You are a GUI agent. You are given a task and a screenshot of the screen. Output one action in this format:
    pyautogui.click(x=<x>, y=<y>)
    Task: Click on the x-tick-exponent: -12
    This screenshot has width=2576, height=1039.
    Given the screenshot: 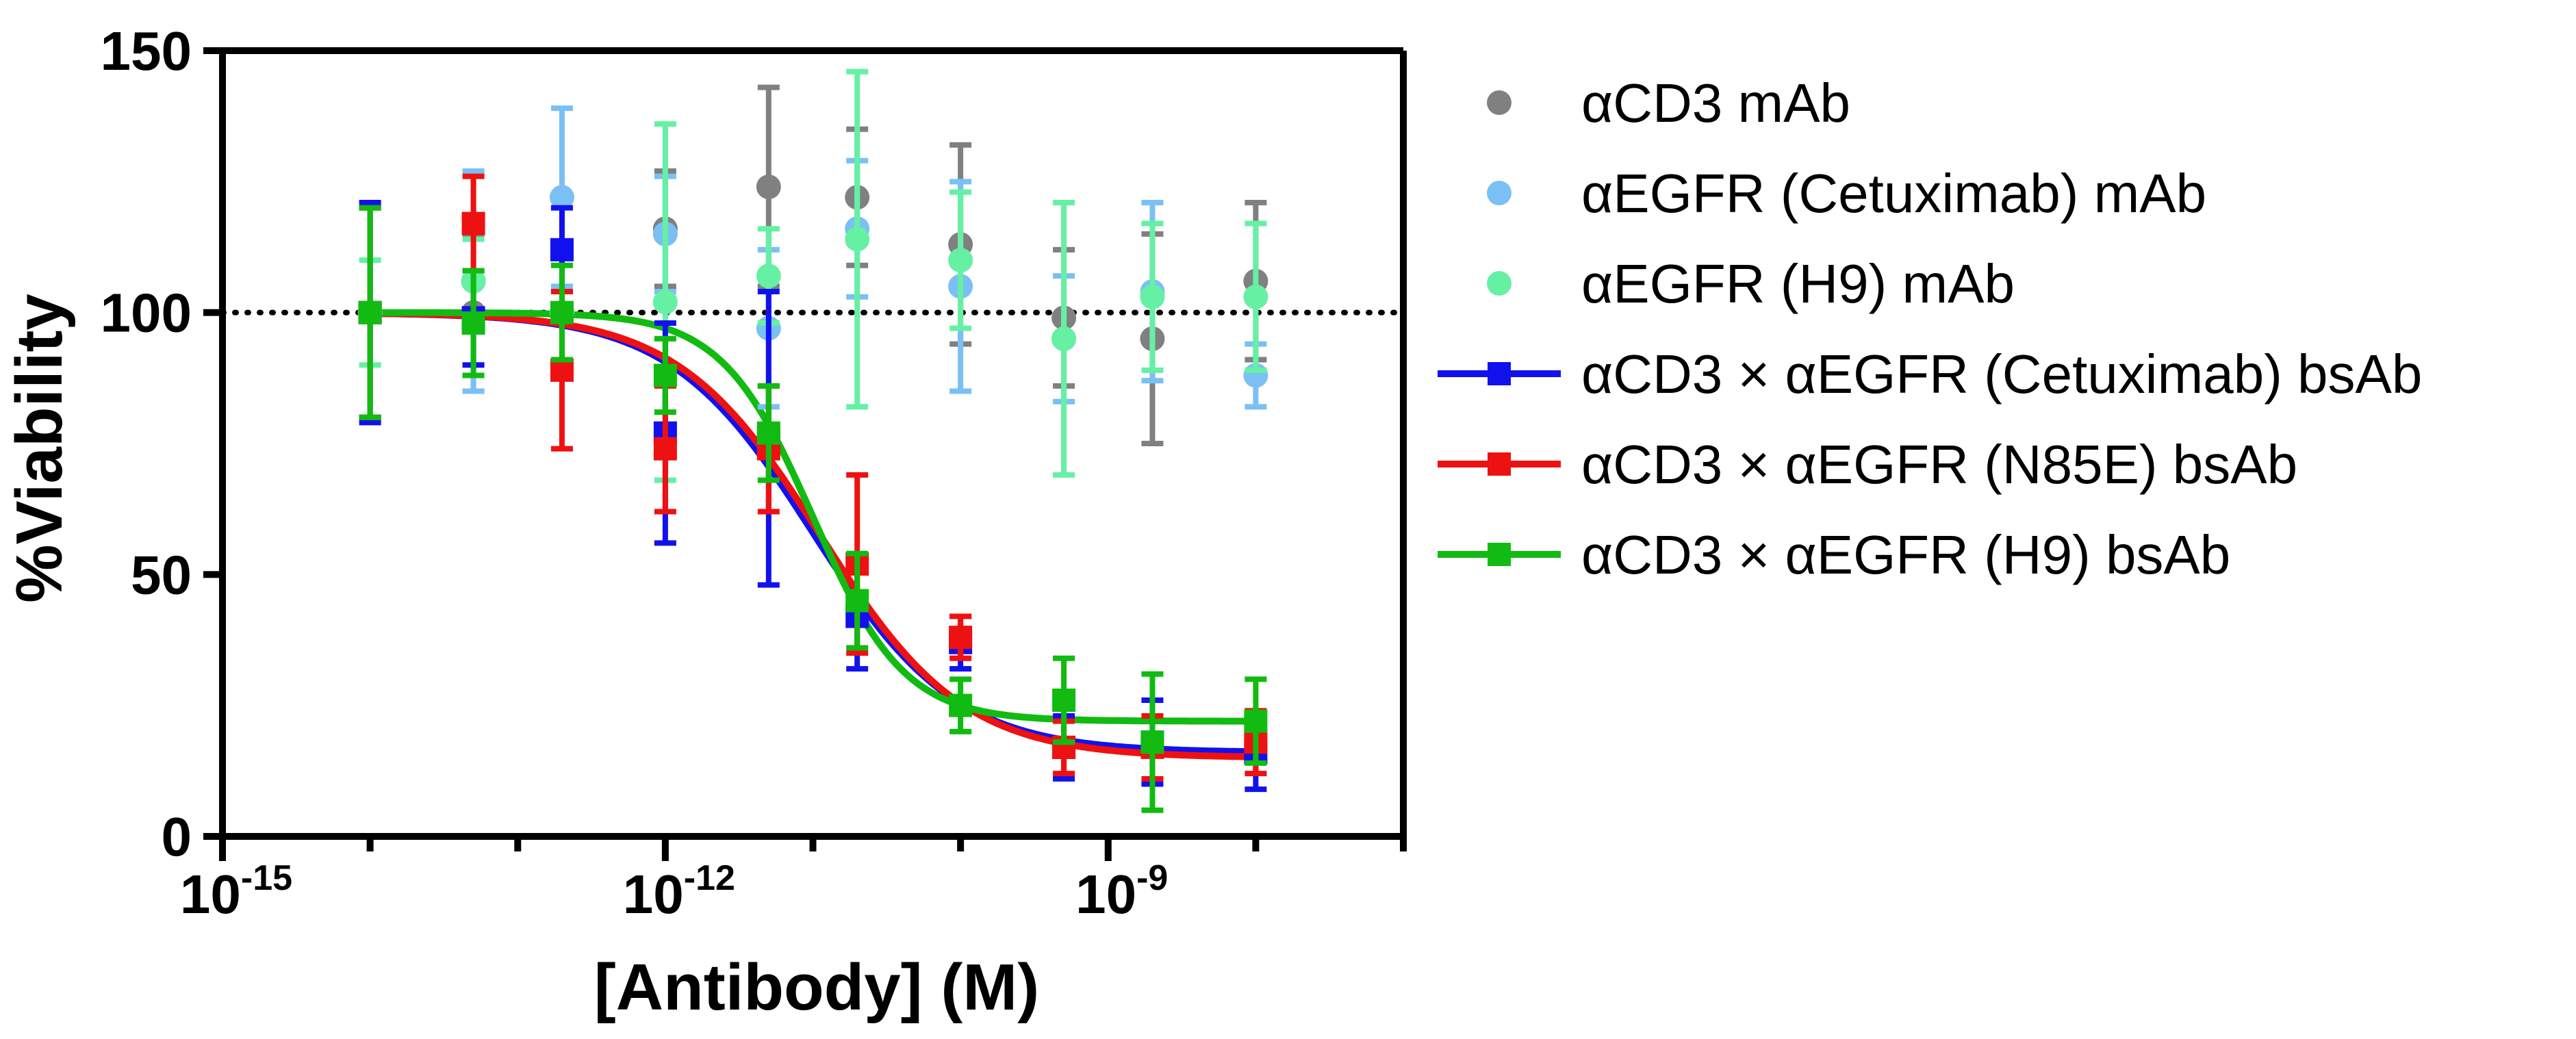 What is the action you would take?
    pyautogui.click(x=709, y=878)
    